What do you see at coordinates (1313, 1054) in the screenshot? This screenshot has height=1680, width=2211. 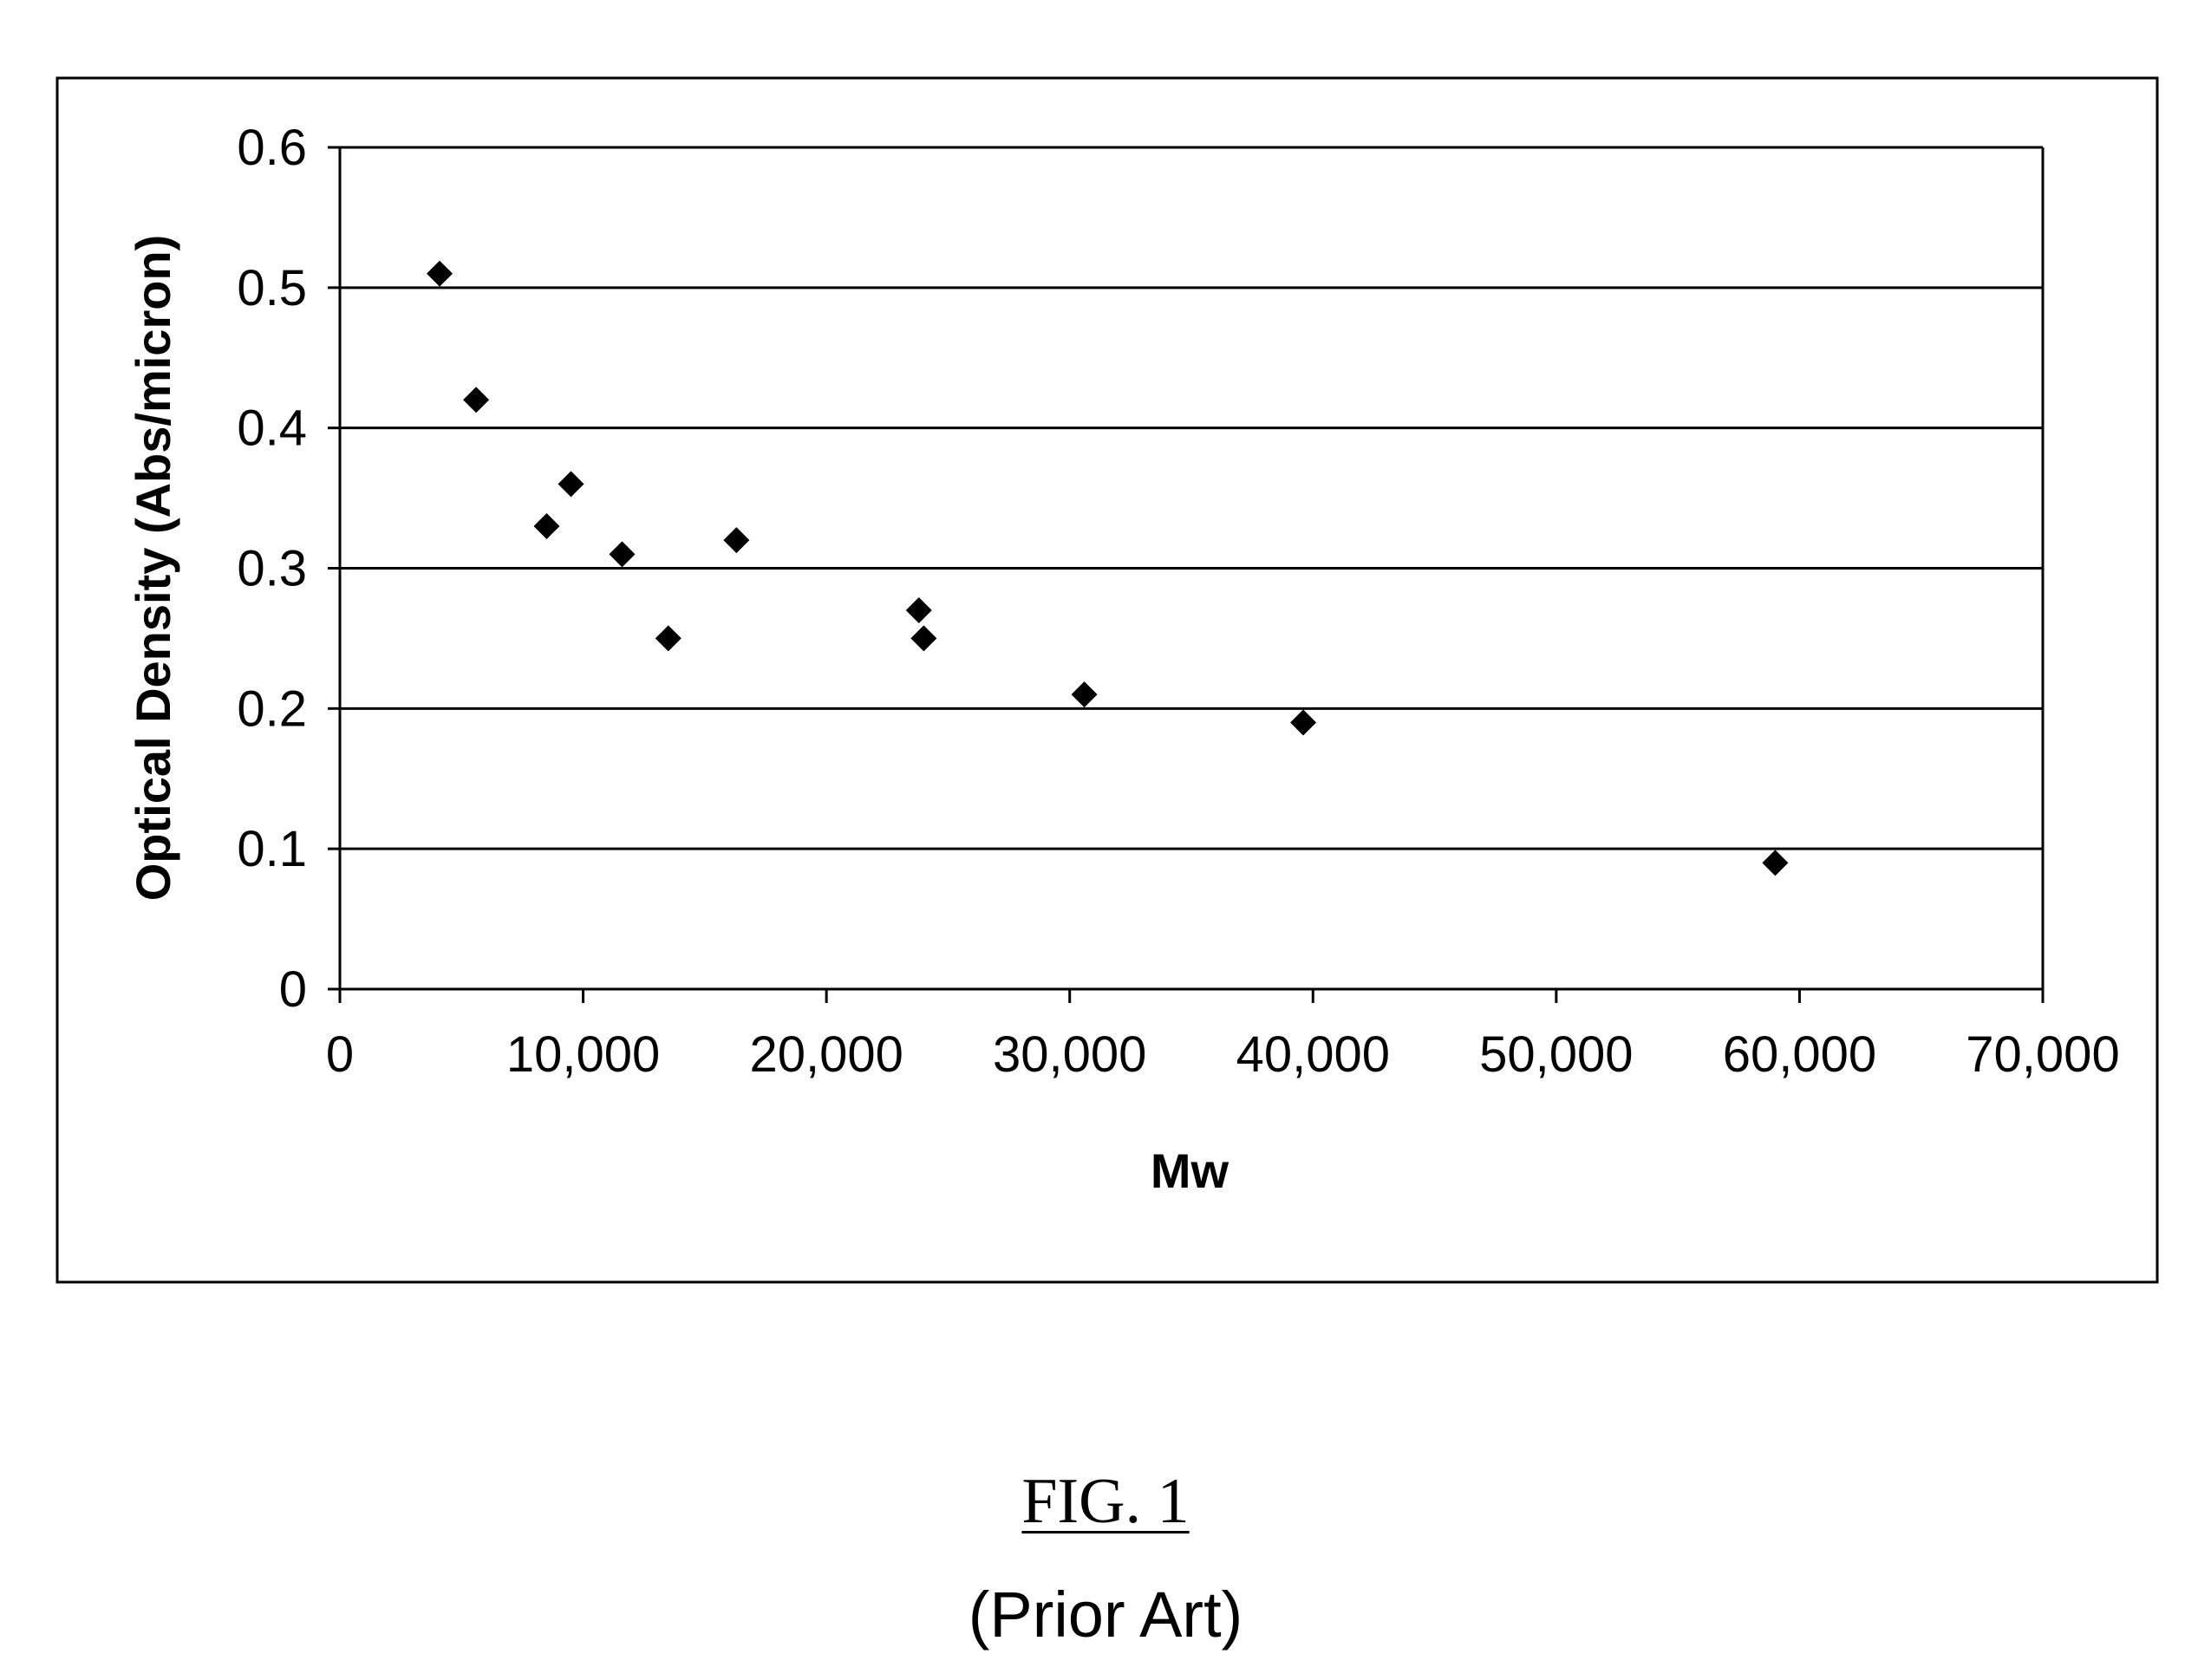 I see `x-tick-label: 40,000` at bounding box center [1313, 1054].